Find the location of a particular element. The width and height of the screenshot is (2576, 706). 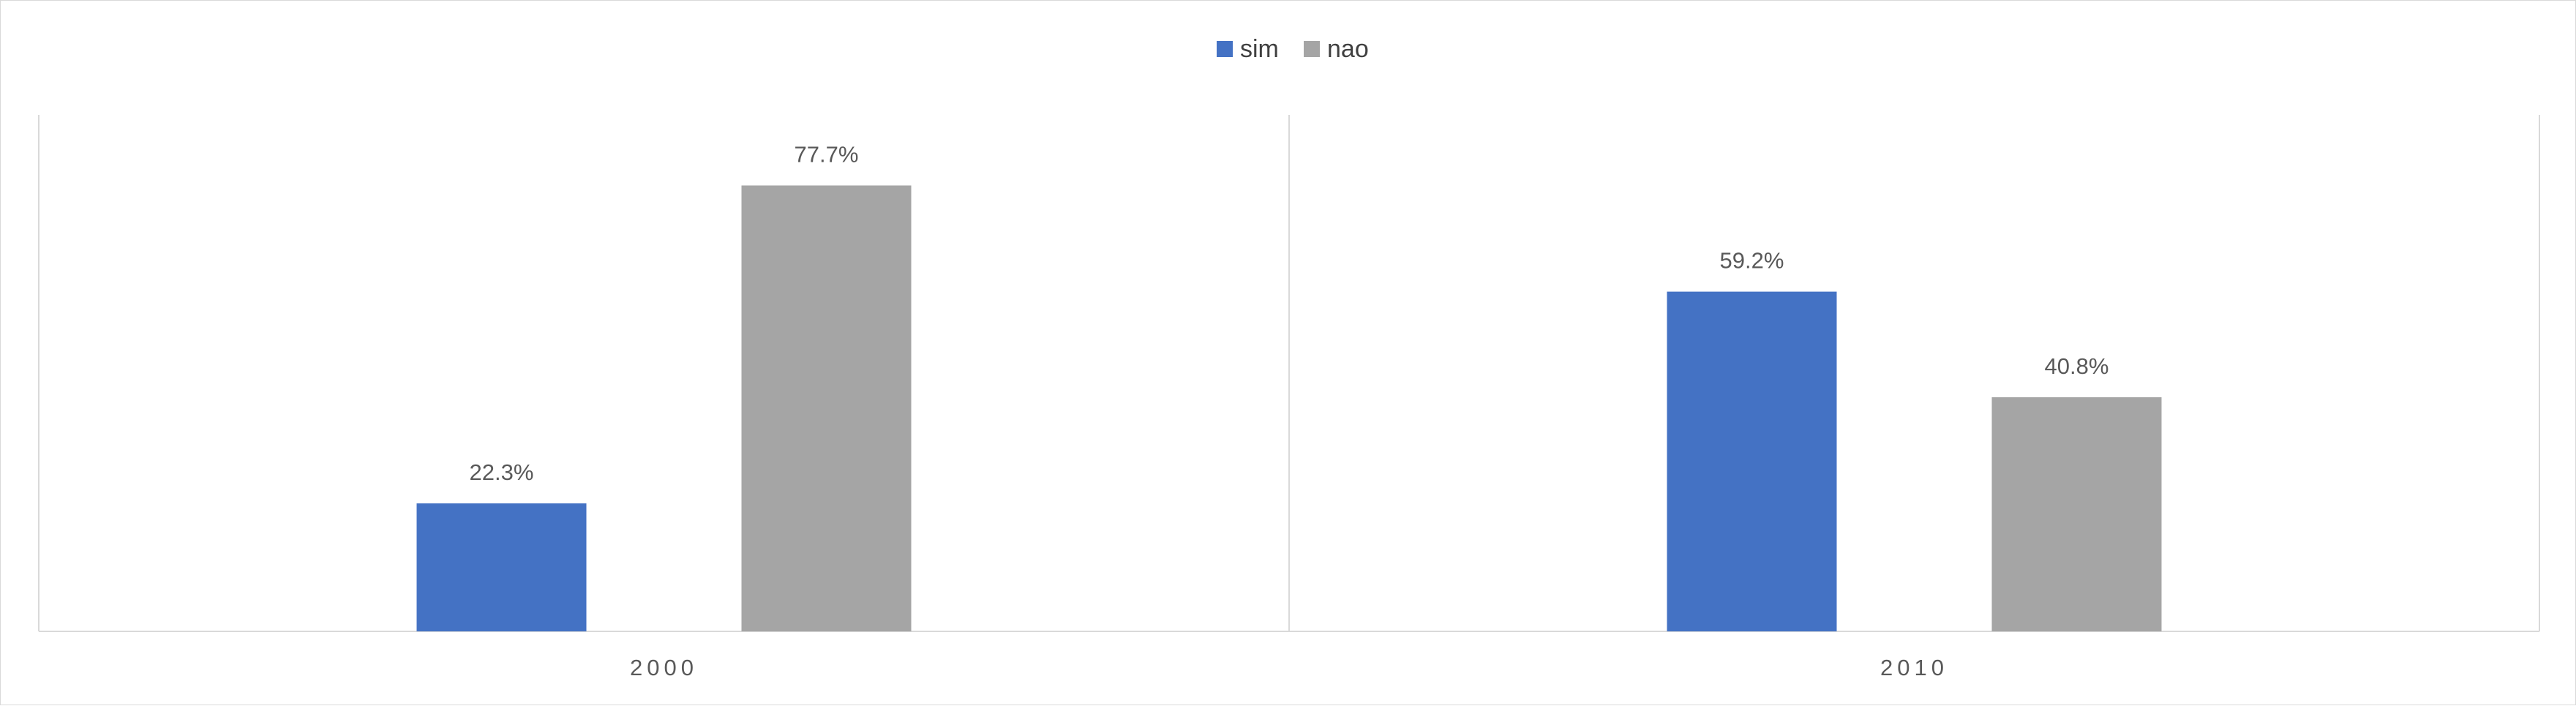

data-label: 59.2% is located at coordinates (1752, 261).